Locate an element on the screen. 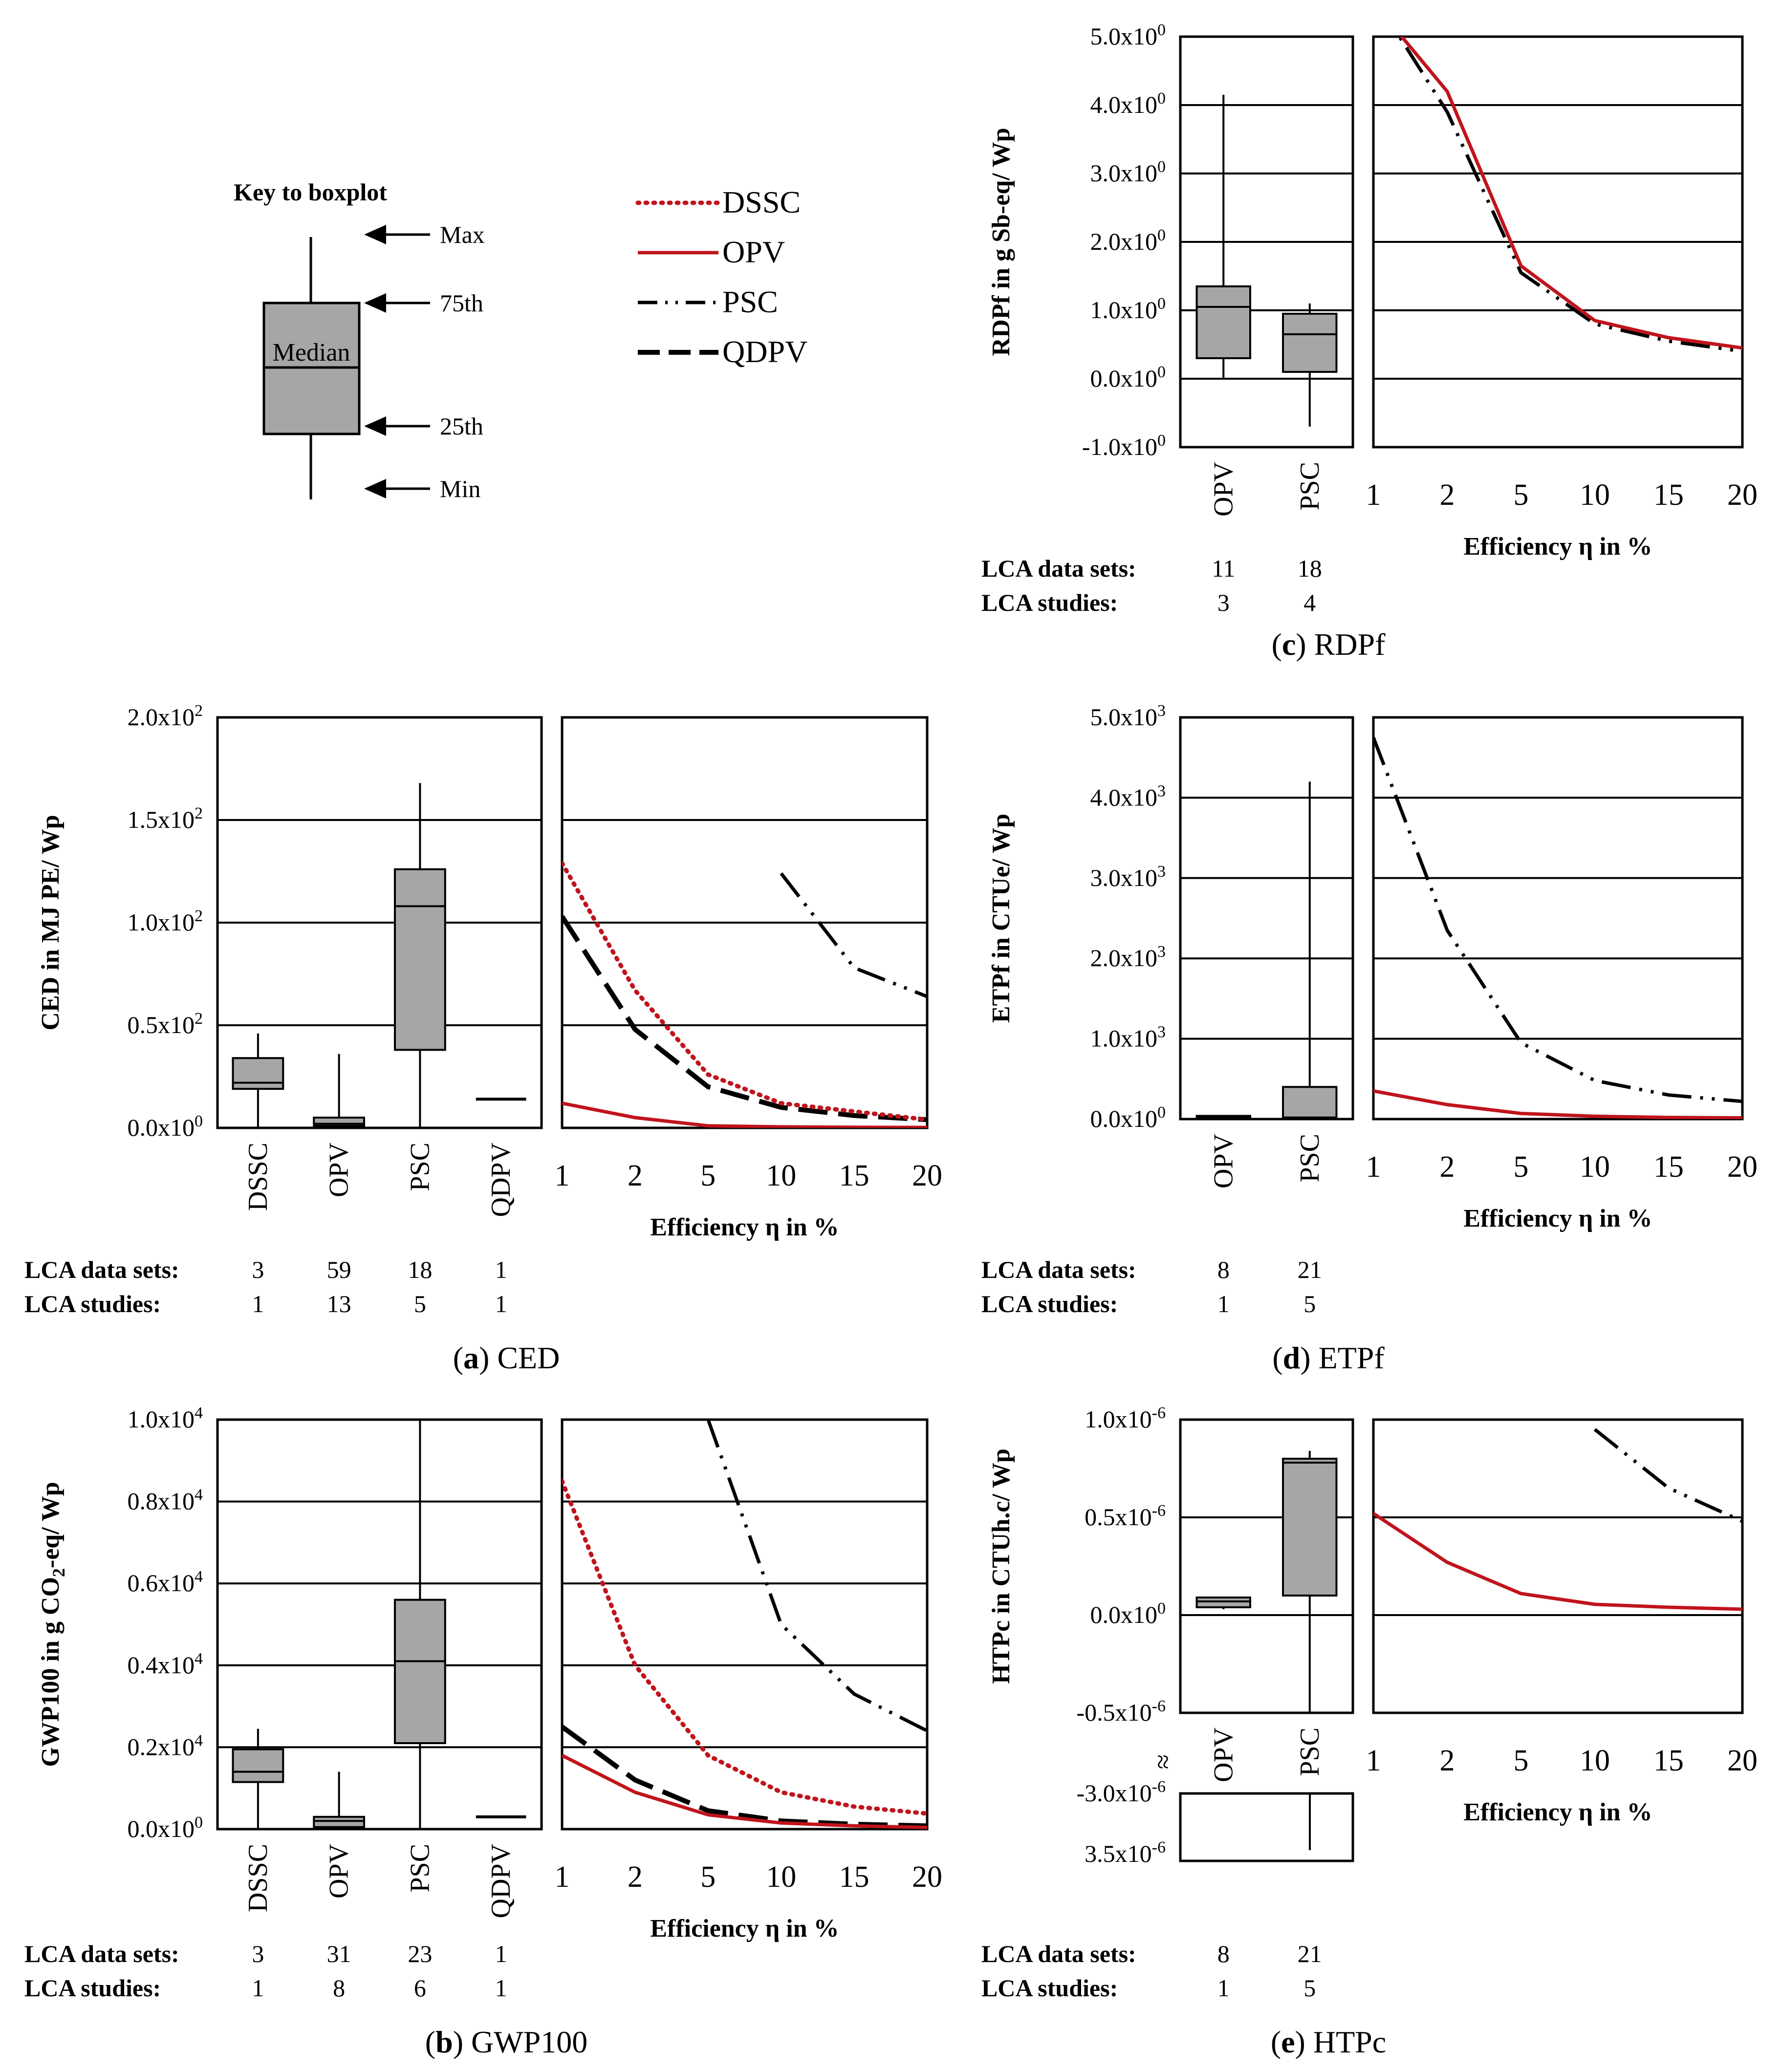 This screenshot has width=1781, height=2072. datasets-label: LCA data sets: is located at coordinates (1059, 568).